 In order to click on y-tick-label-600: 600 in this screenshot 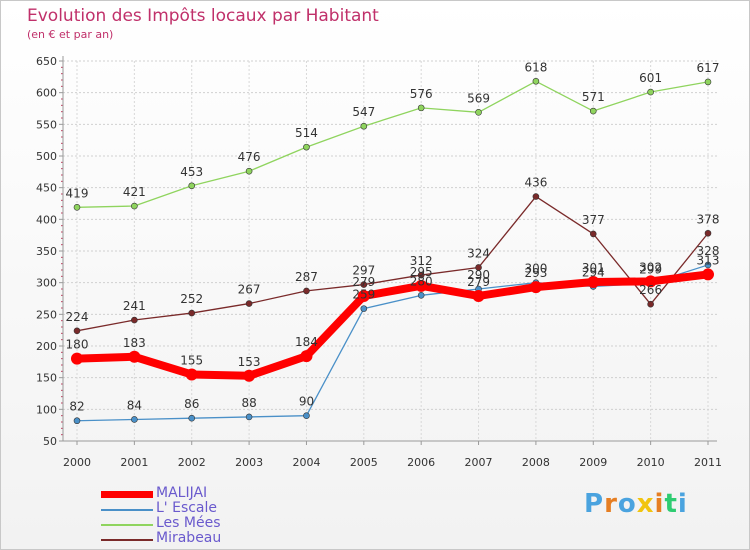, I will do `click(46, 93)`.